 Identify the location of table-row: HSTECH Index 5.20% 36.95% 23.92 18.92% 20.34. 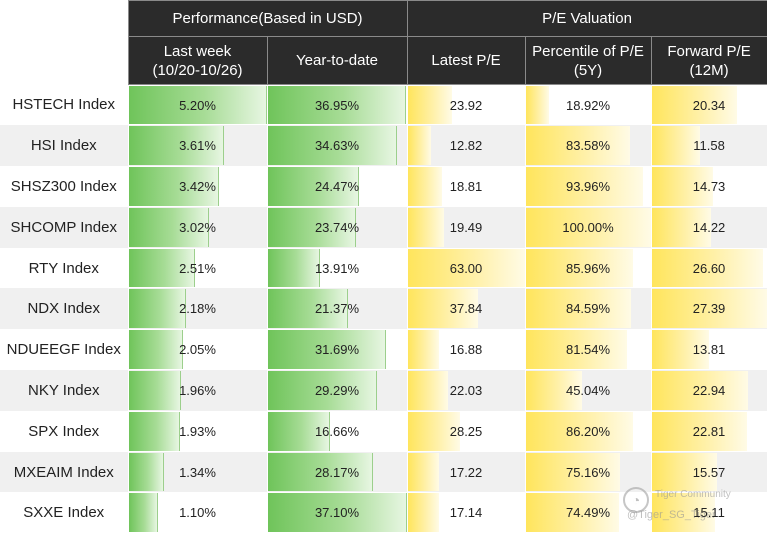
(383, 105).